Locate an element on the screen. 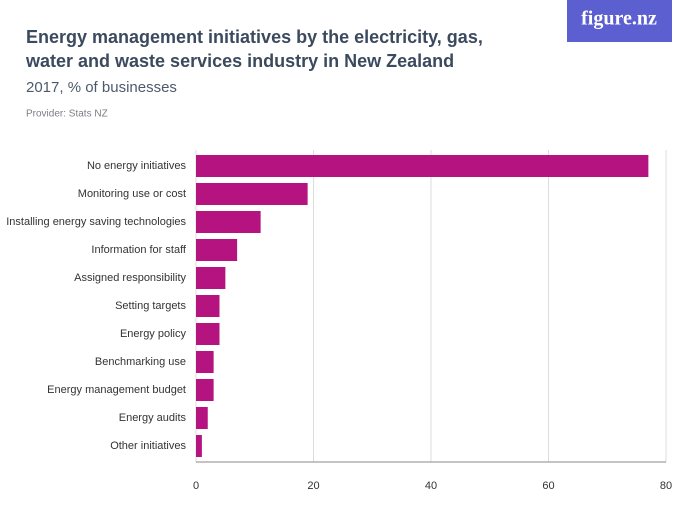 The width and height of the screenshot is (700, 525). logo: figure.nz is located at coordinates (619, 19).